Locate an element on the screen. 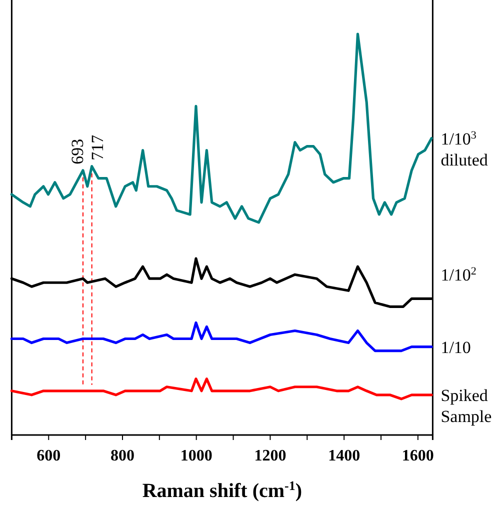 This screenshot has height=509, width=504. series-label: 1/10$^{3}$ diluted is located at coordinates (464, 149).